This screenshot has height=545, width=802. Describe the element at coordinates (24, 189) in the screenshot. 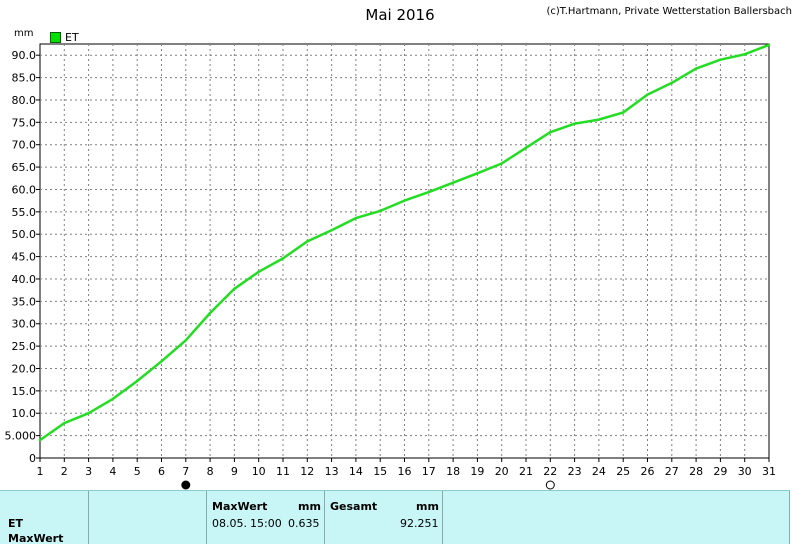

I see `y-tick-label: 60.0` at that location.